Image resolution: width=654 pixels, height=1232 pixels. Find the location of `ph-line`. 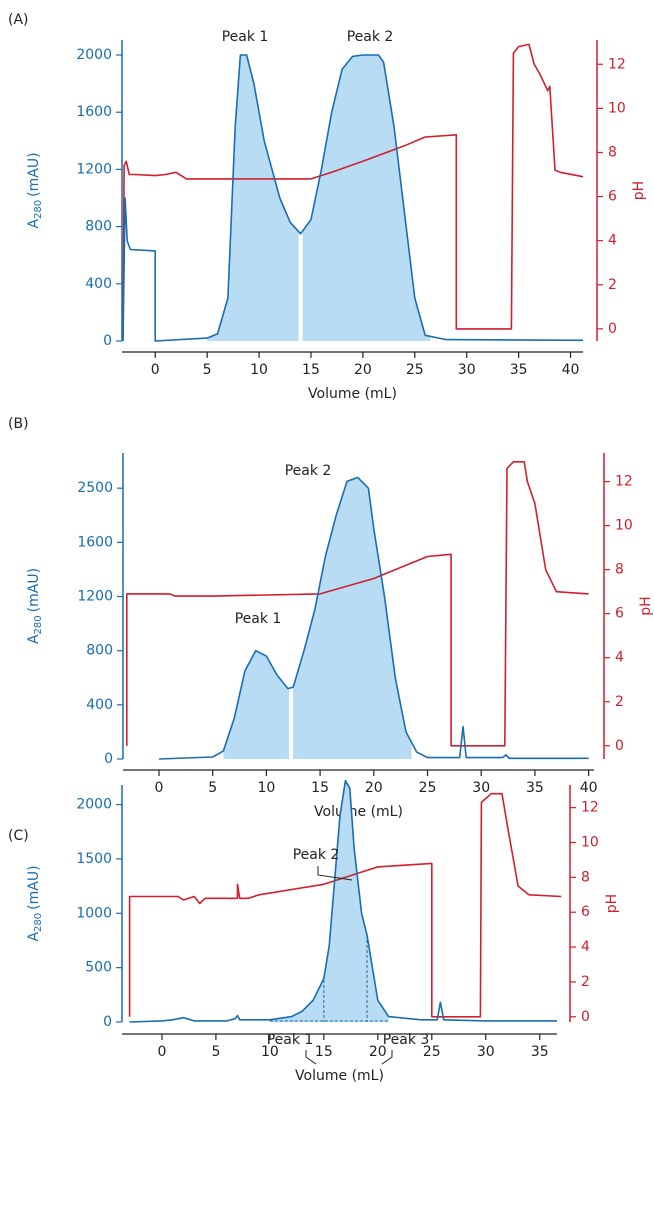

ph-line is located at coordinates (345, 905).